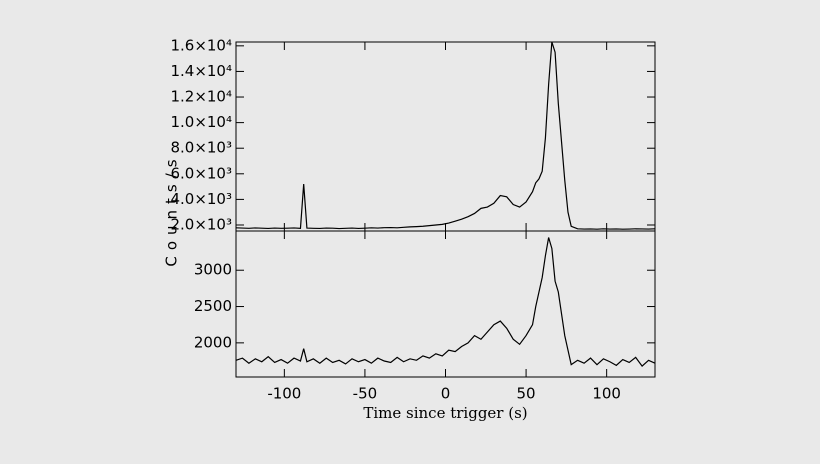  What do you see at coordinates (365, 394) in the screenshot?
I see `x-tick-label: -50` at bounding box center [365, 394].